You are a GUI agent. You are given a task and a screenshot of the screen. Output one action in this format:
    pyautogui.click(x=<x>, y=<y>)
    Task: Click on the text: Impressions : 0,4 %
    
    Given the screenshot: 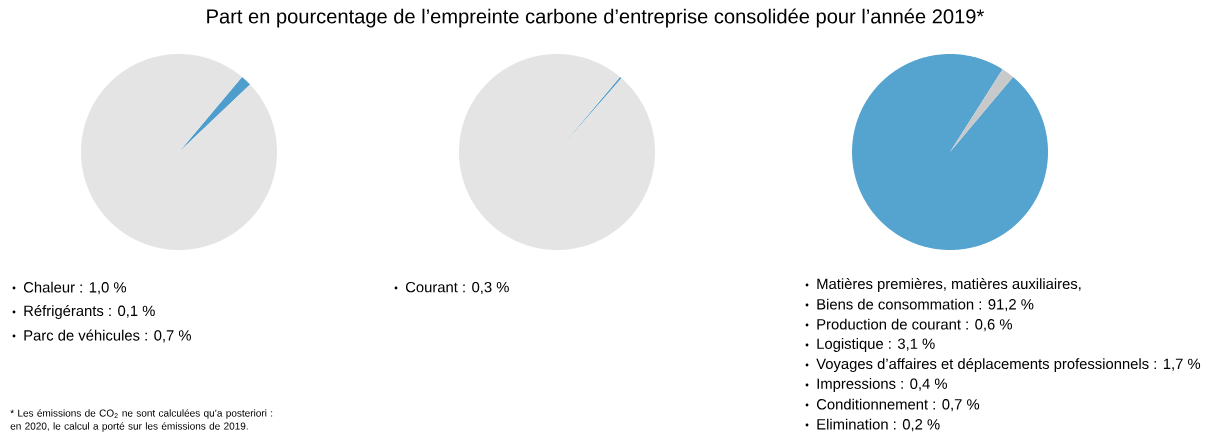 What is the action you would take?
    pyautogui.click(x=882, y=385)
    